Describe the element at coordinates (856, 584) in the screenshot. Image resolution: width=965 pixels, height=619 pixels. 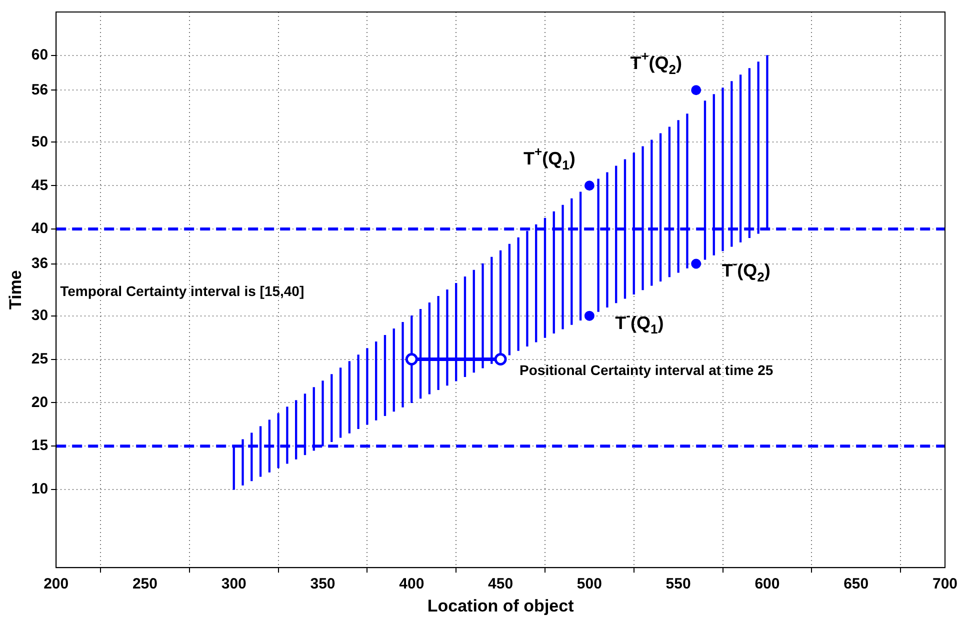
I see `x-tick-label: 650` at that location.